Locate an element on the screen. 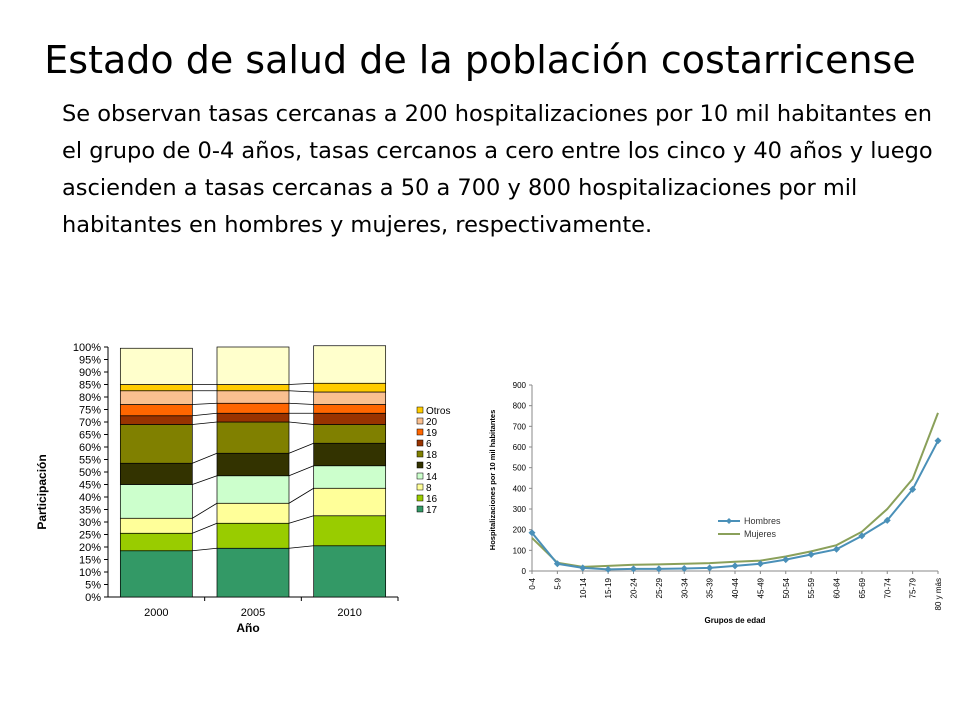 The height and width of the screenshot is (720, 960). y-tick-label: 35% is located at coordinates (90, 511).